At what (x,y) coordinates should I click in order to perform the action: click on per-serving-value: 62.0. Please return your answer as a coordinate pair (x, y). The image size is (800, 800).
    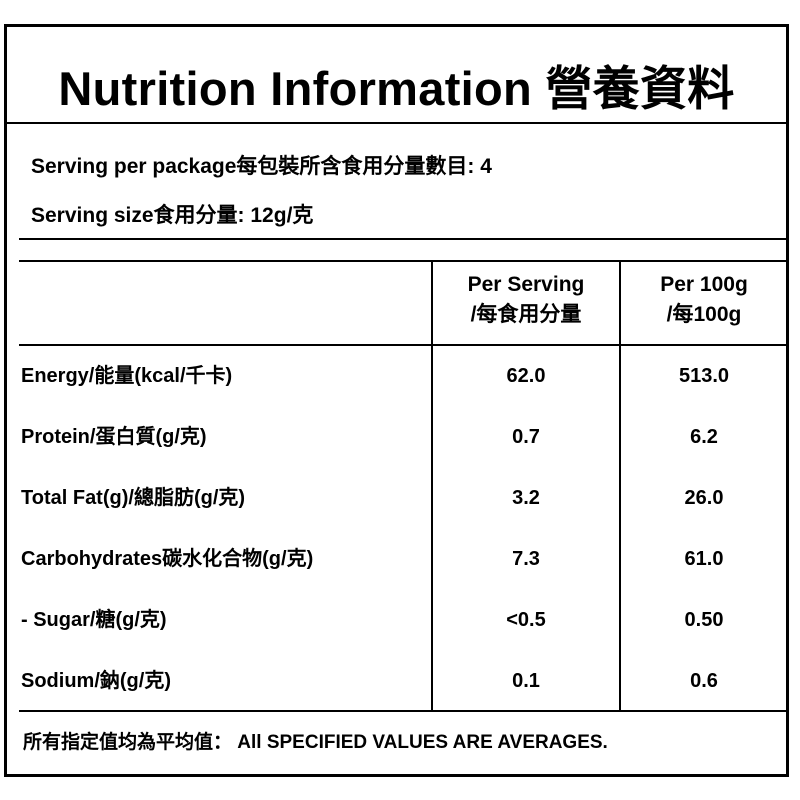
    Looking at the image, I should click on (526, 376).